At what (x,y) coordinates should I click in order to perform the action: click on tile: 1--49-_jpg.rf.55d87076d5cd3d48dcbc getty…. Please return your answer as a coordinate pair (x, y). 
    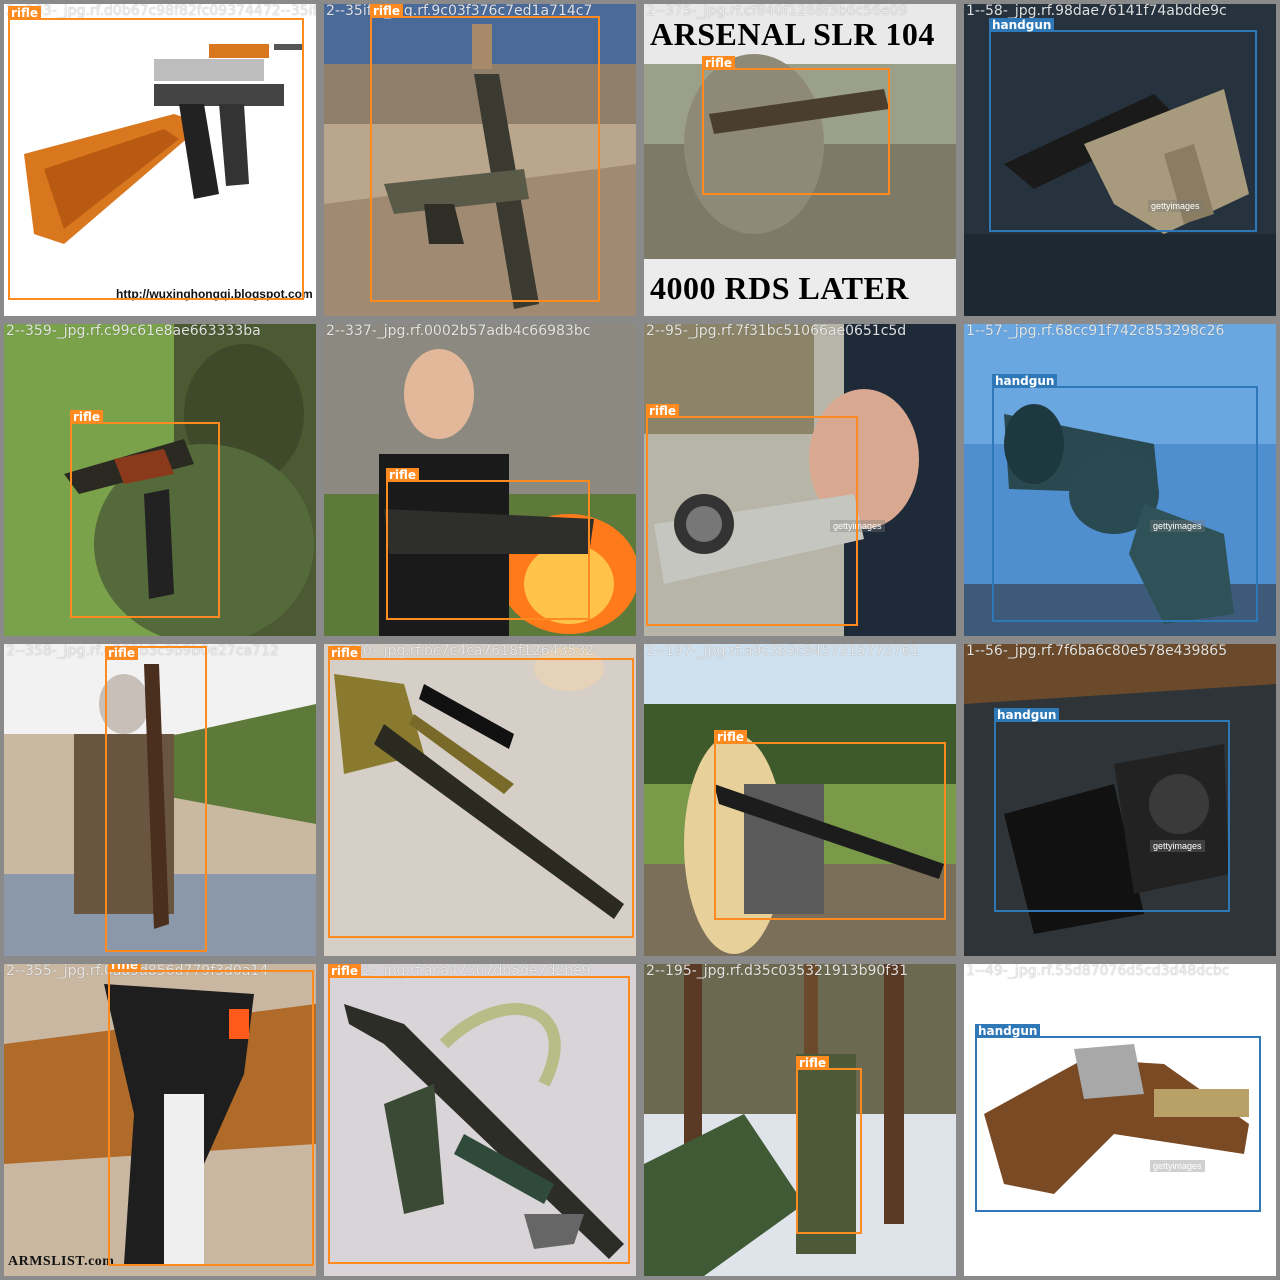
    Looking at the image, I should click on (1120, 1120).